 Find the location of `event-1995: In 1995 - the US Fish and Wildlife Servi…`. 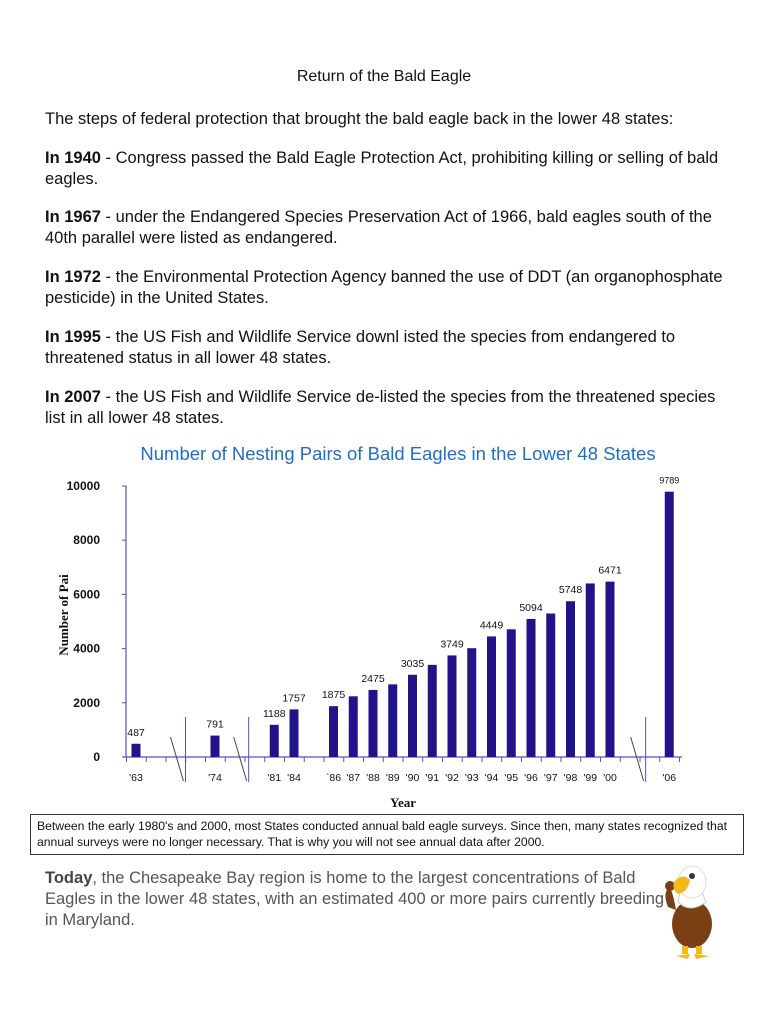

event-1995: In 1995 - the US Fish and Wildlife Servi… is located at coordinates (390, 348).